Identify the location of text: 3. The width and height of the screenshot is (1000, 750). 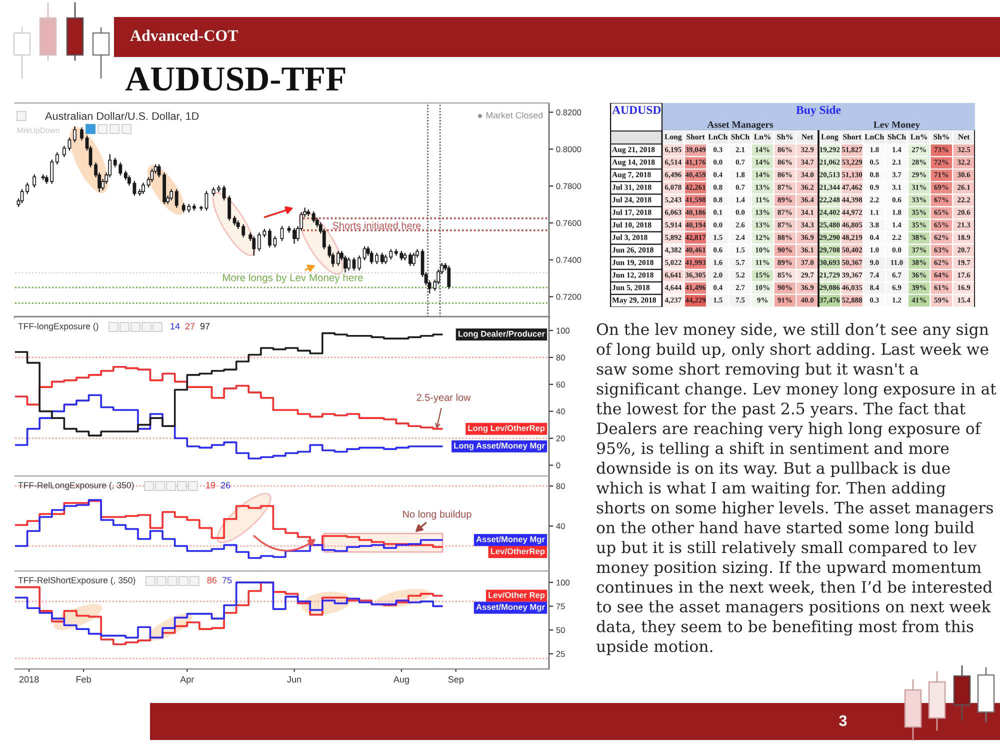
(843, 720).